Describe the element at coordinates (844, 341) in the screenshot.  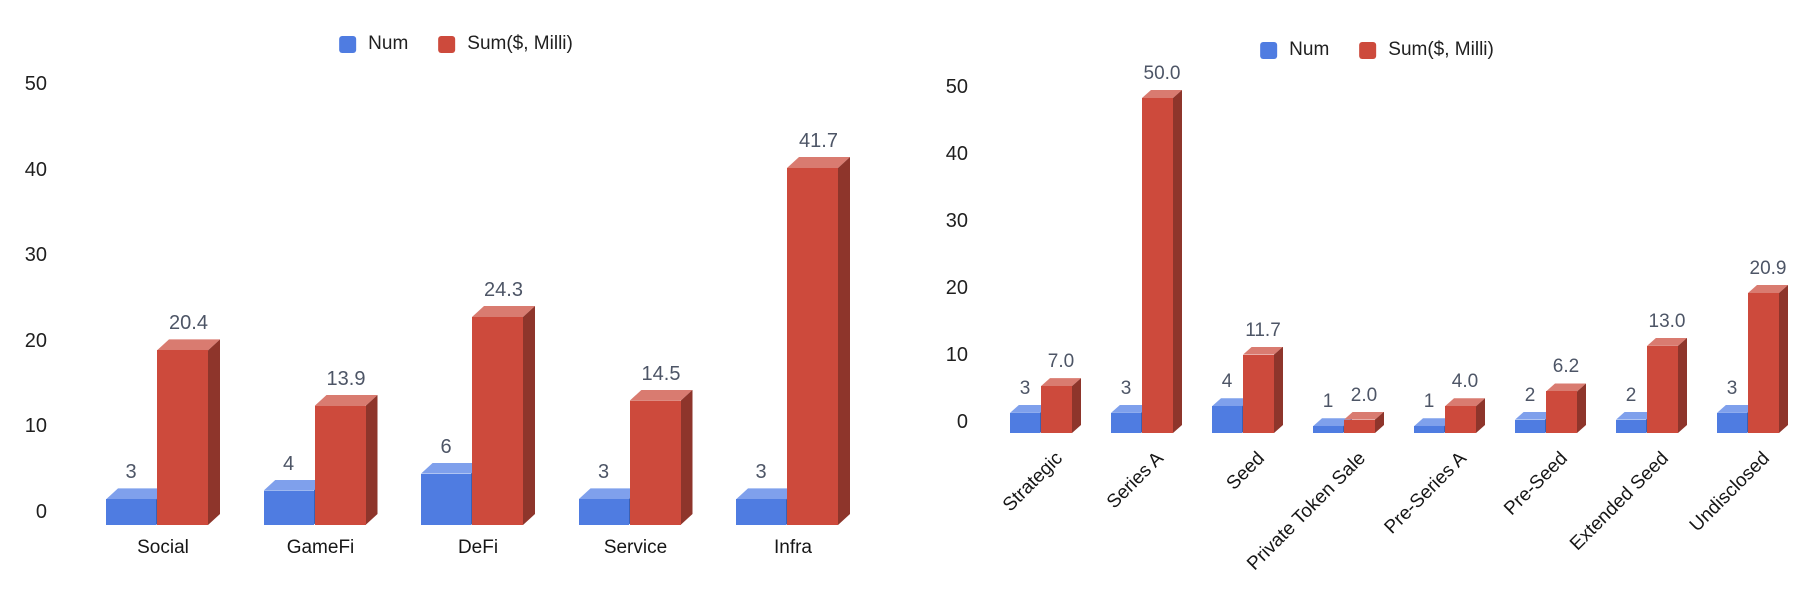
I see `bar-sum-infra-side-face` at that location.